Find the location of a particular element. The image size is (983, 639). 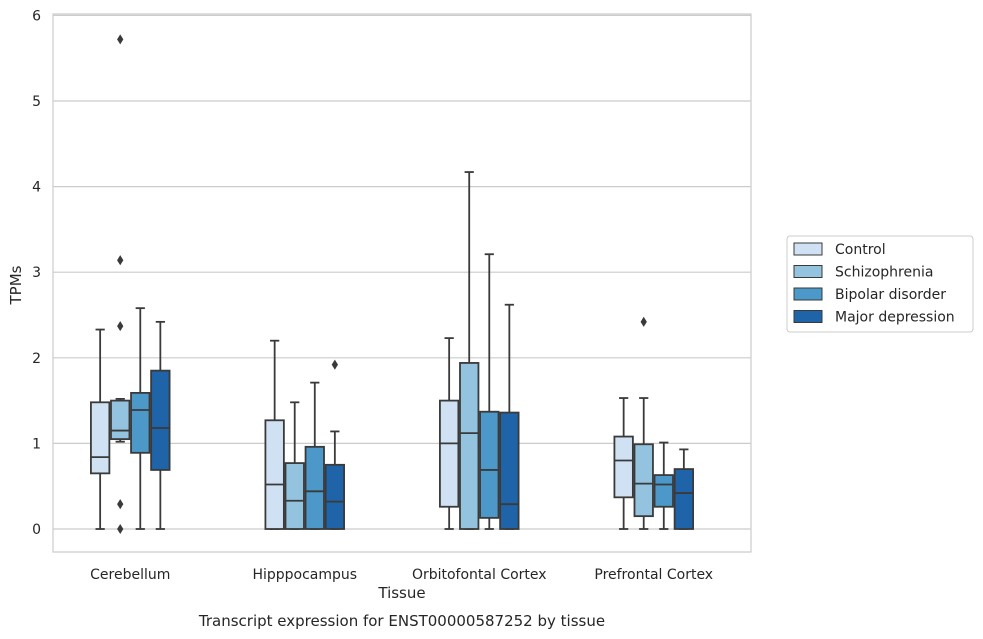

legend-label: Major depression is located at coordinates (895, 318).